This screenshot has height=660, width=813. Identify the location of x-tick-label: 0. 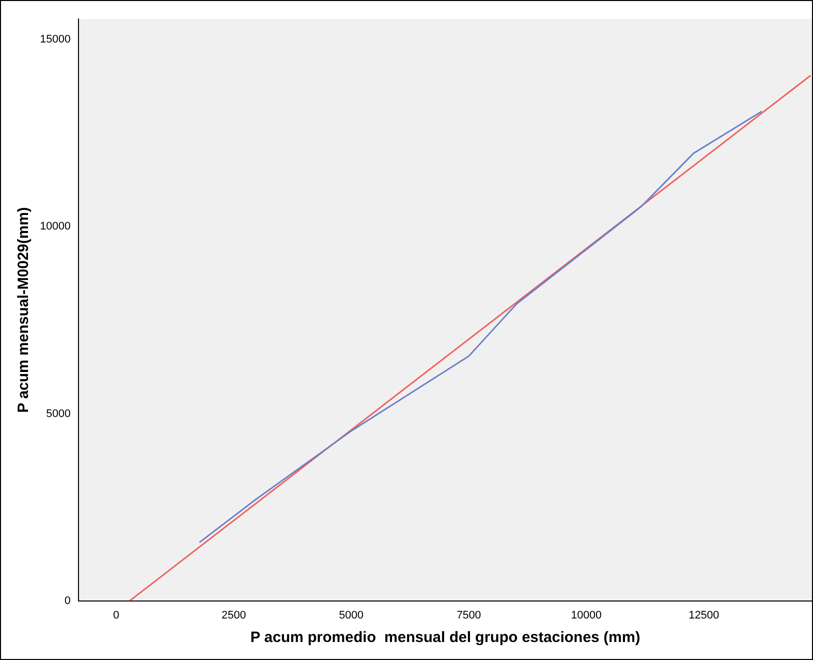
(116, 615).